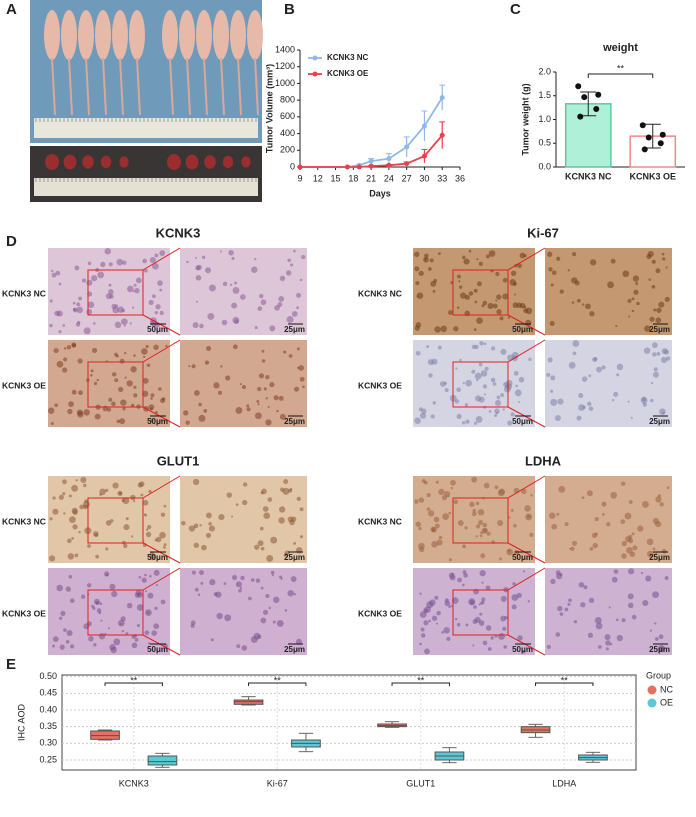 Image resolution: width=696 pixels, height=817 pixels. What do you see at coordinates (188, 86) in the screenshot?
I see `mouse-tail` at bounding box center [188, 86].